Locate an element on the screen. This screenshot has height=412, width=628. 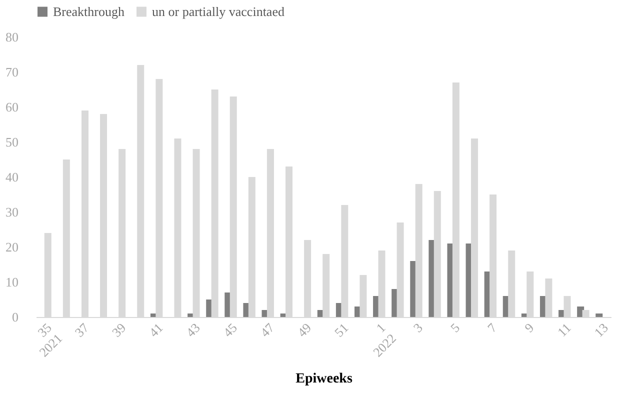
bar is located at coordinates (599, 315).